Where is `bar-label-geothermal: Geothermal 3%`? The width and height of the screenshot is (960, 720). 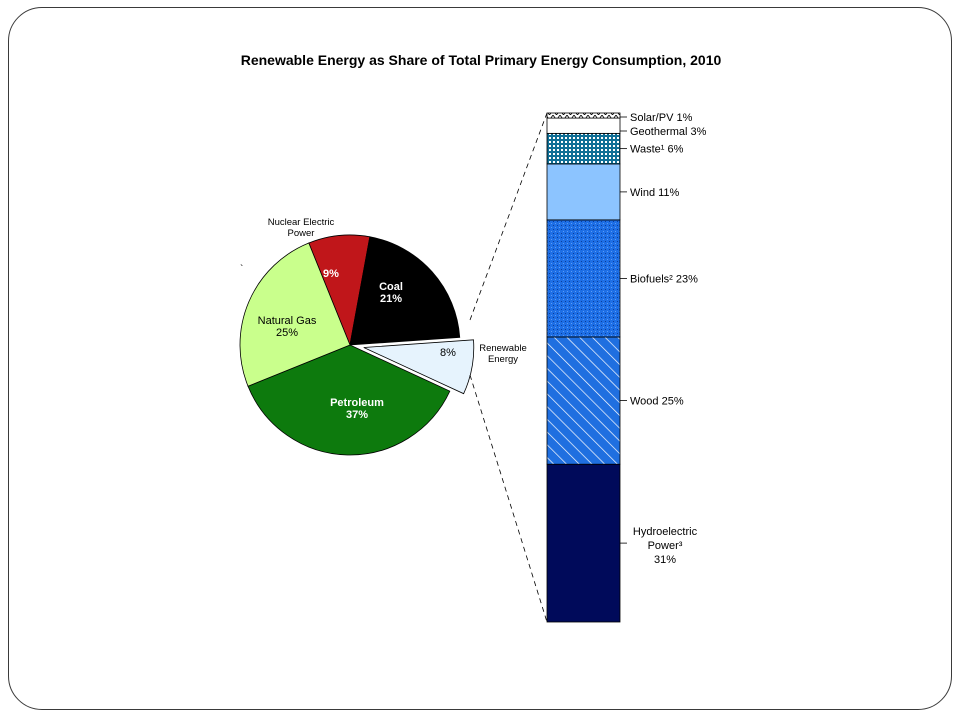 bar-label-geothermal: Geothermal 3% is located at coordinates (668, 132).